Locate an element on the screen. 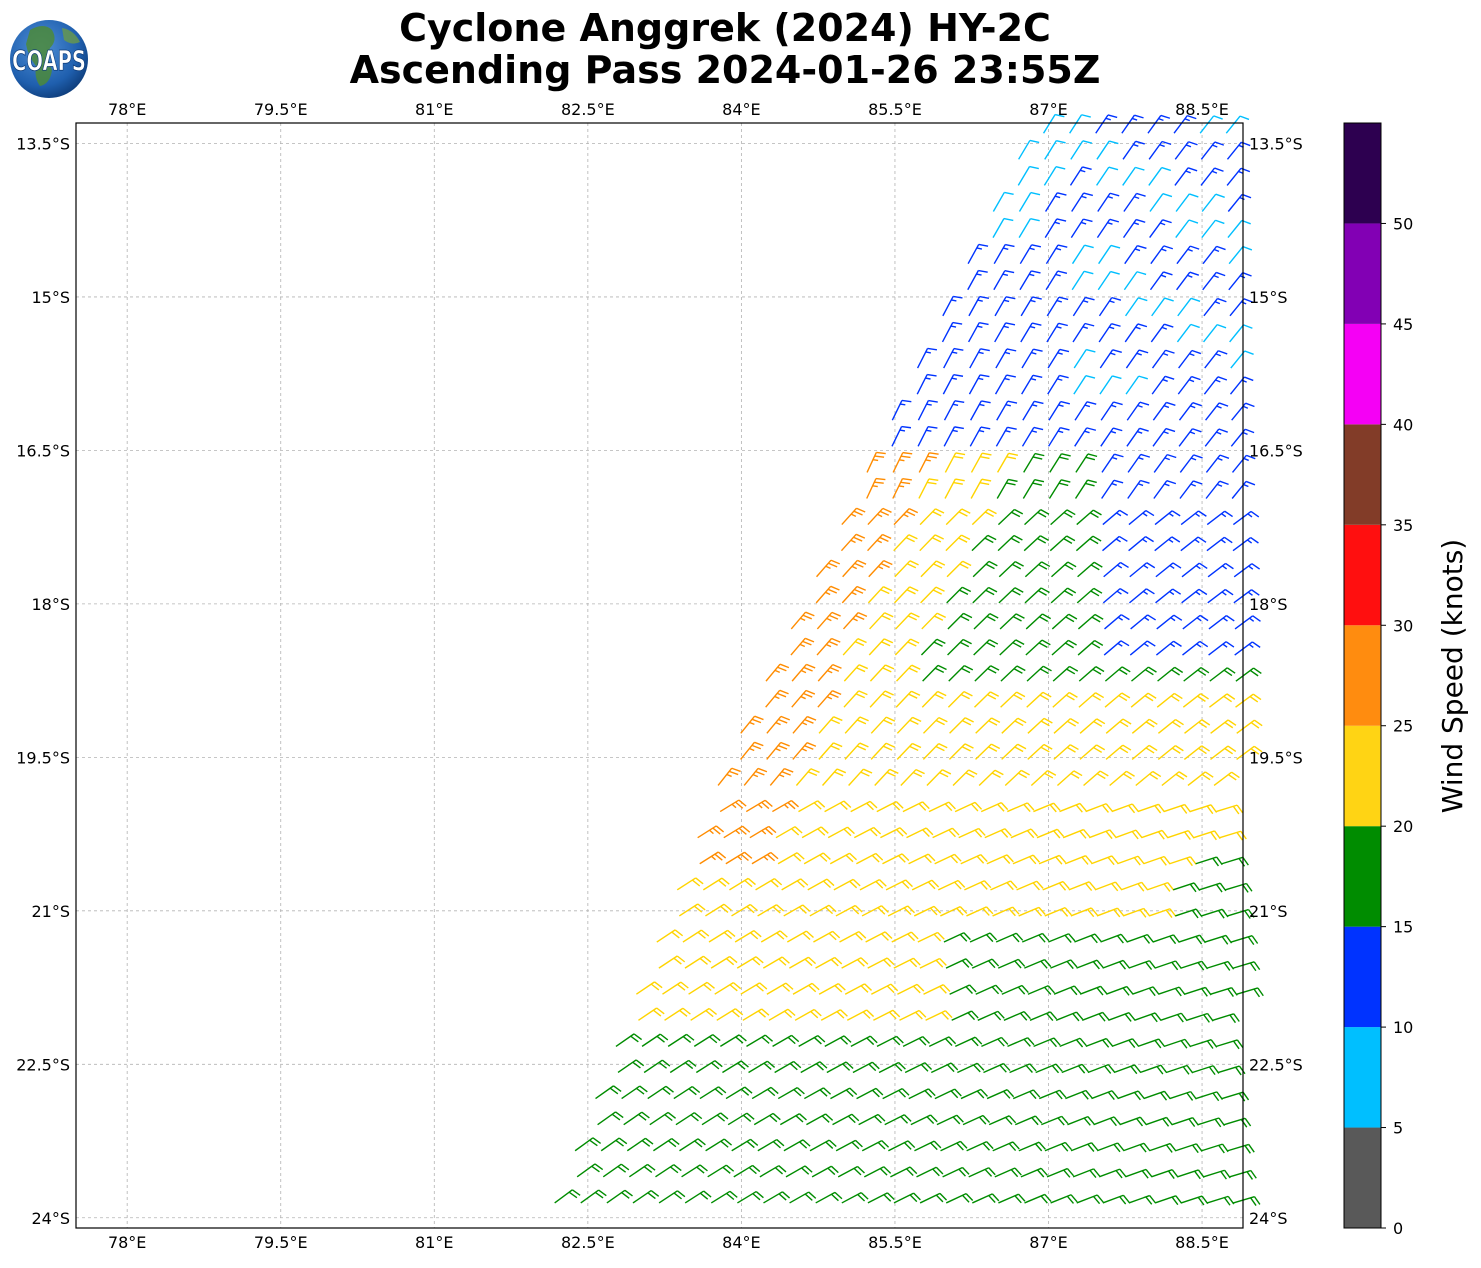  colorbar-frame is located at coordinates (1362, 675).